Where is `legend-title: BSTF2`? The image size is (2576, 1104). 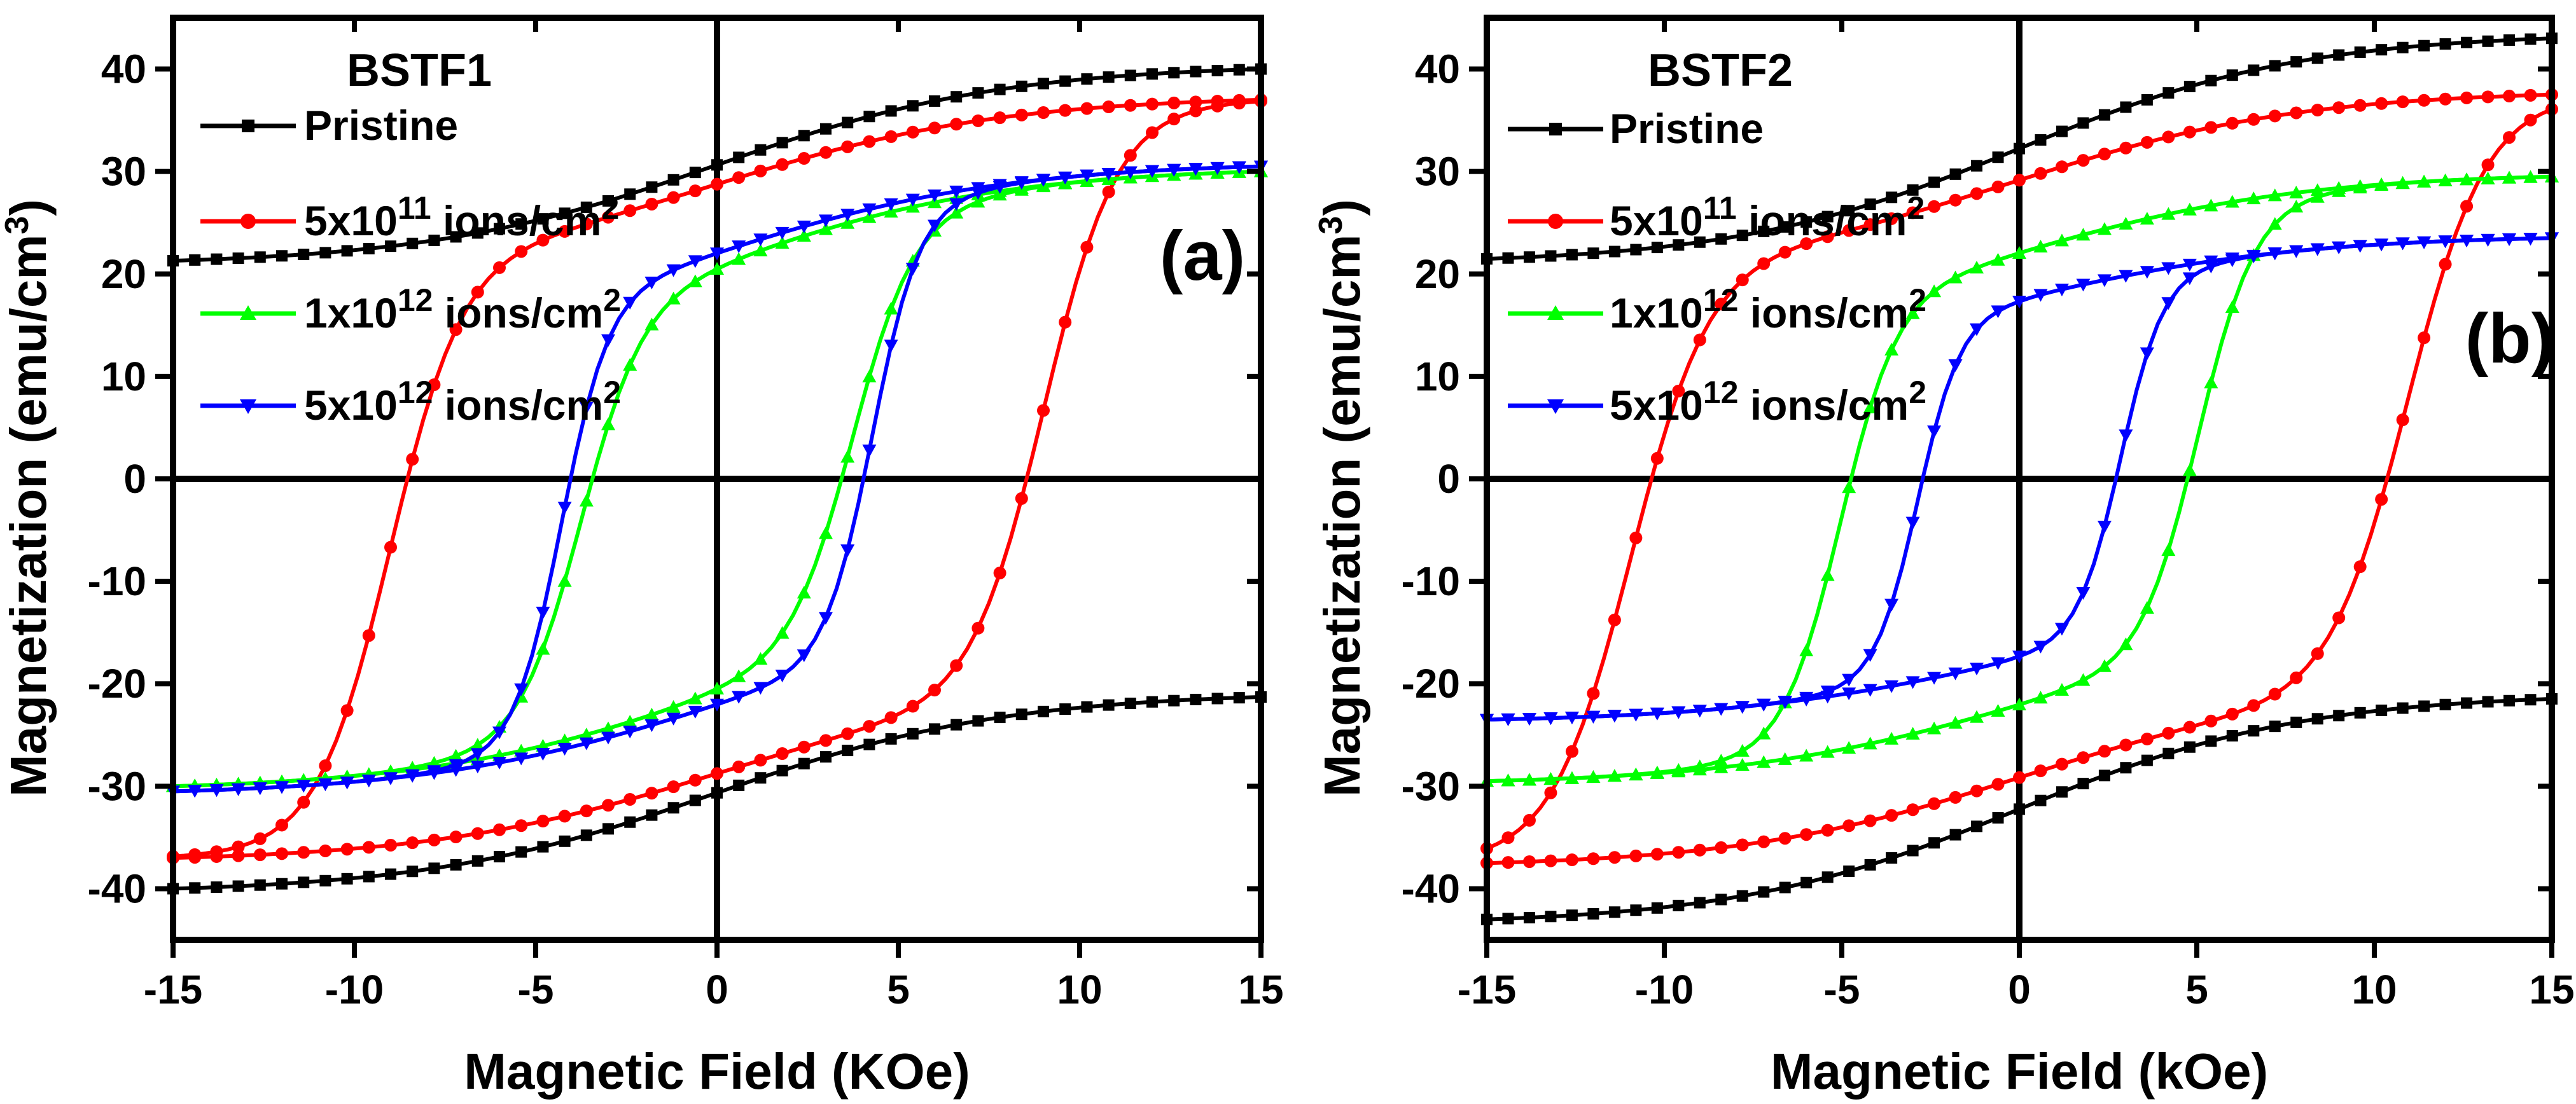 legend-title: BSTF2 is located at coordinates (1720, 71).